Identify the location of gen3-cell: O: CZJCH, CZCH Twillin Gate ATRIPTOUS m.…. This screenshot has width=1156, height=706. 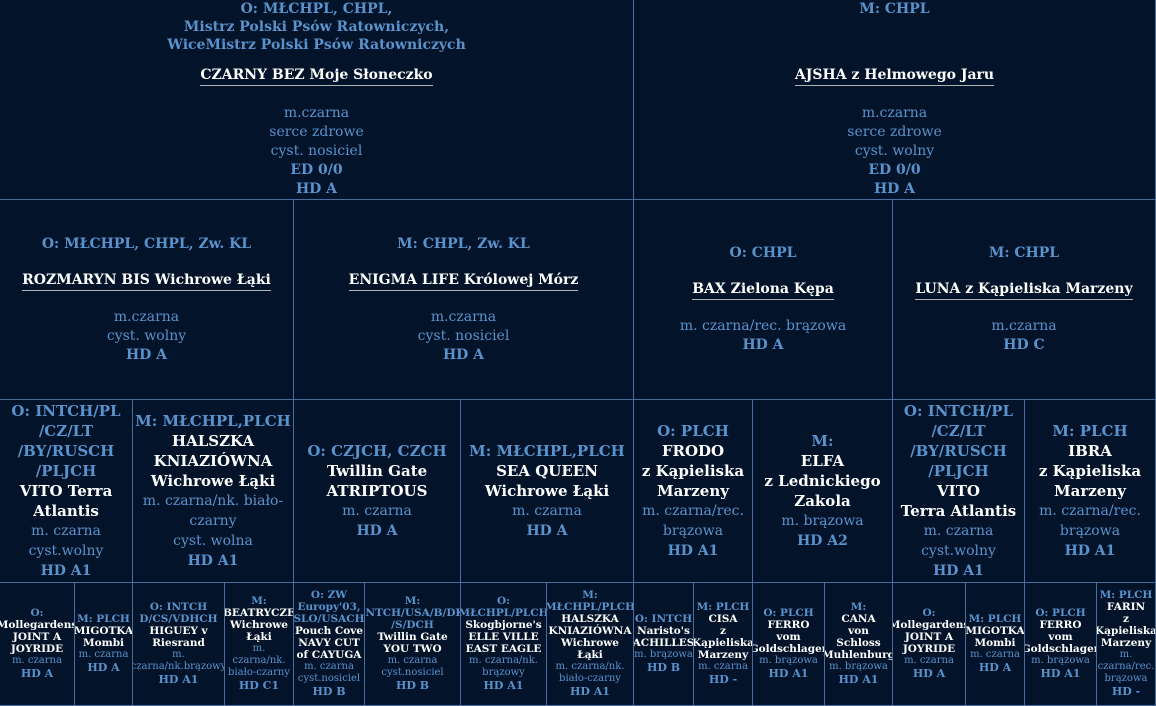
(377, 491).